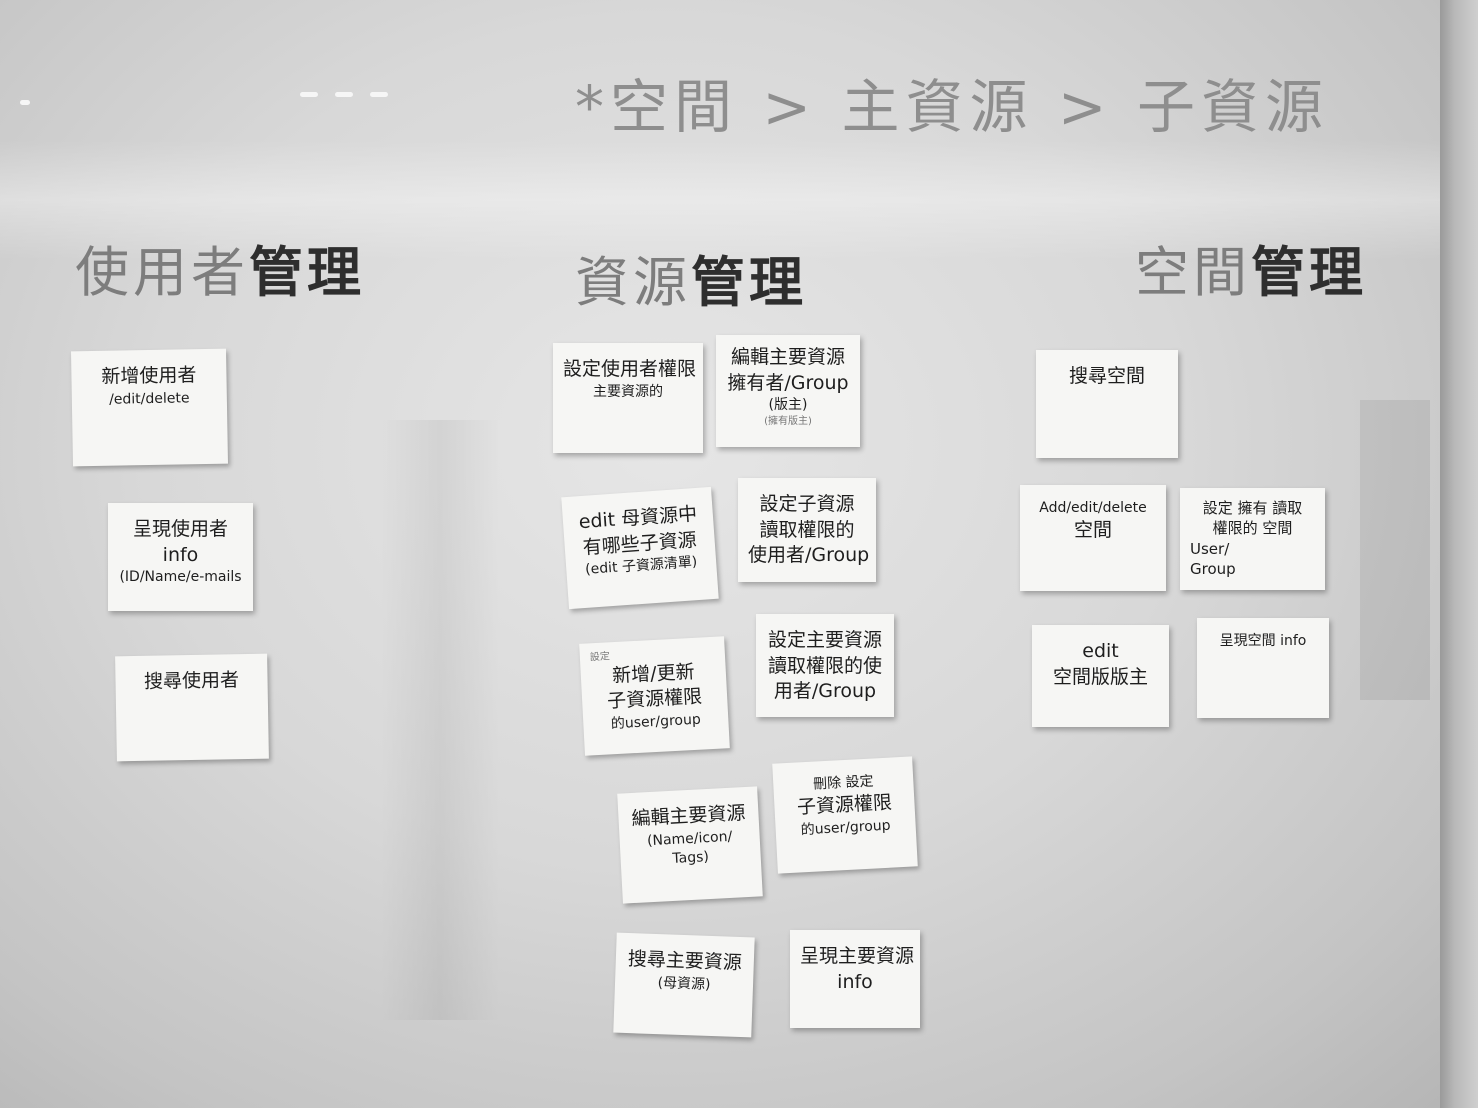 The width and height of the screenshot is (1478, 1108). Describe the element at coordinates (690, 845) in the screenshot. I see `sticky-note: 編輯主要資源 (Name/icon/ Tags)` at that location.